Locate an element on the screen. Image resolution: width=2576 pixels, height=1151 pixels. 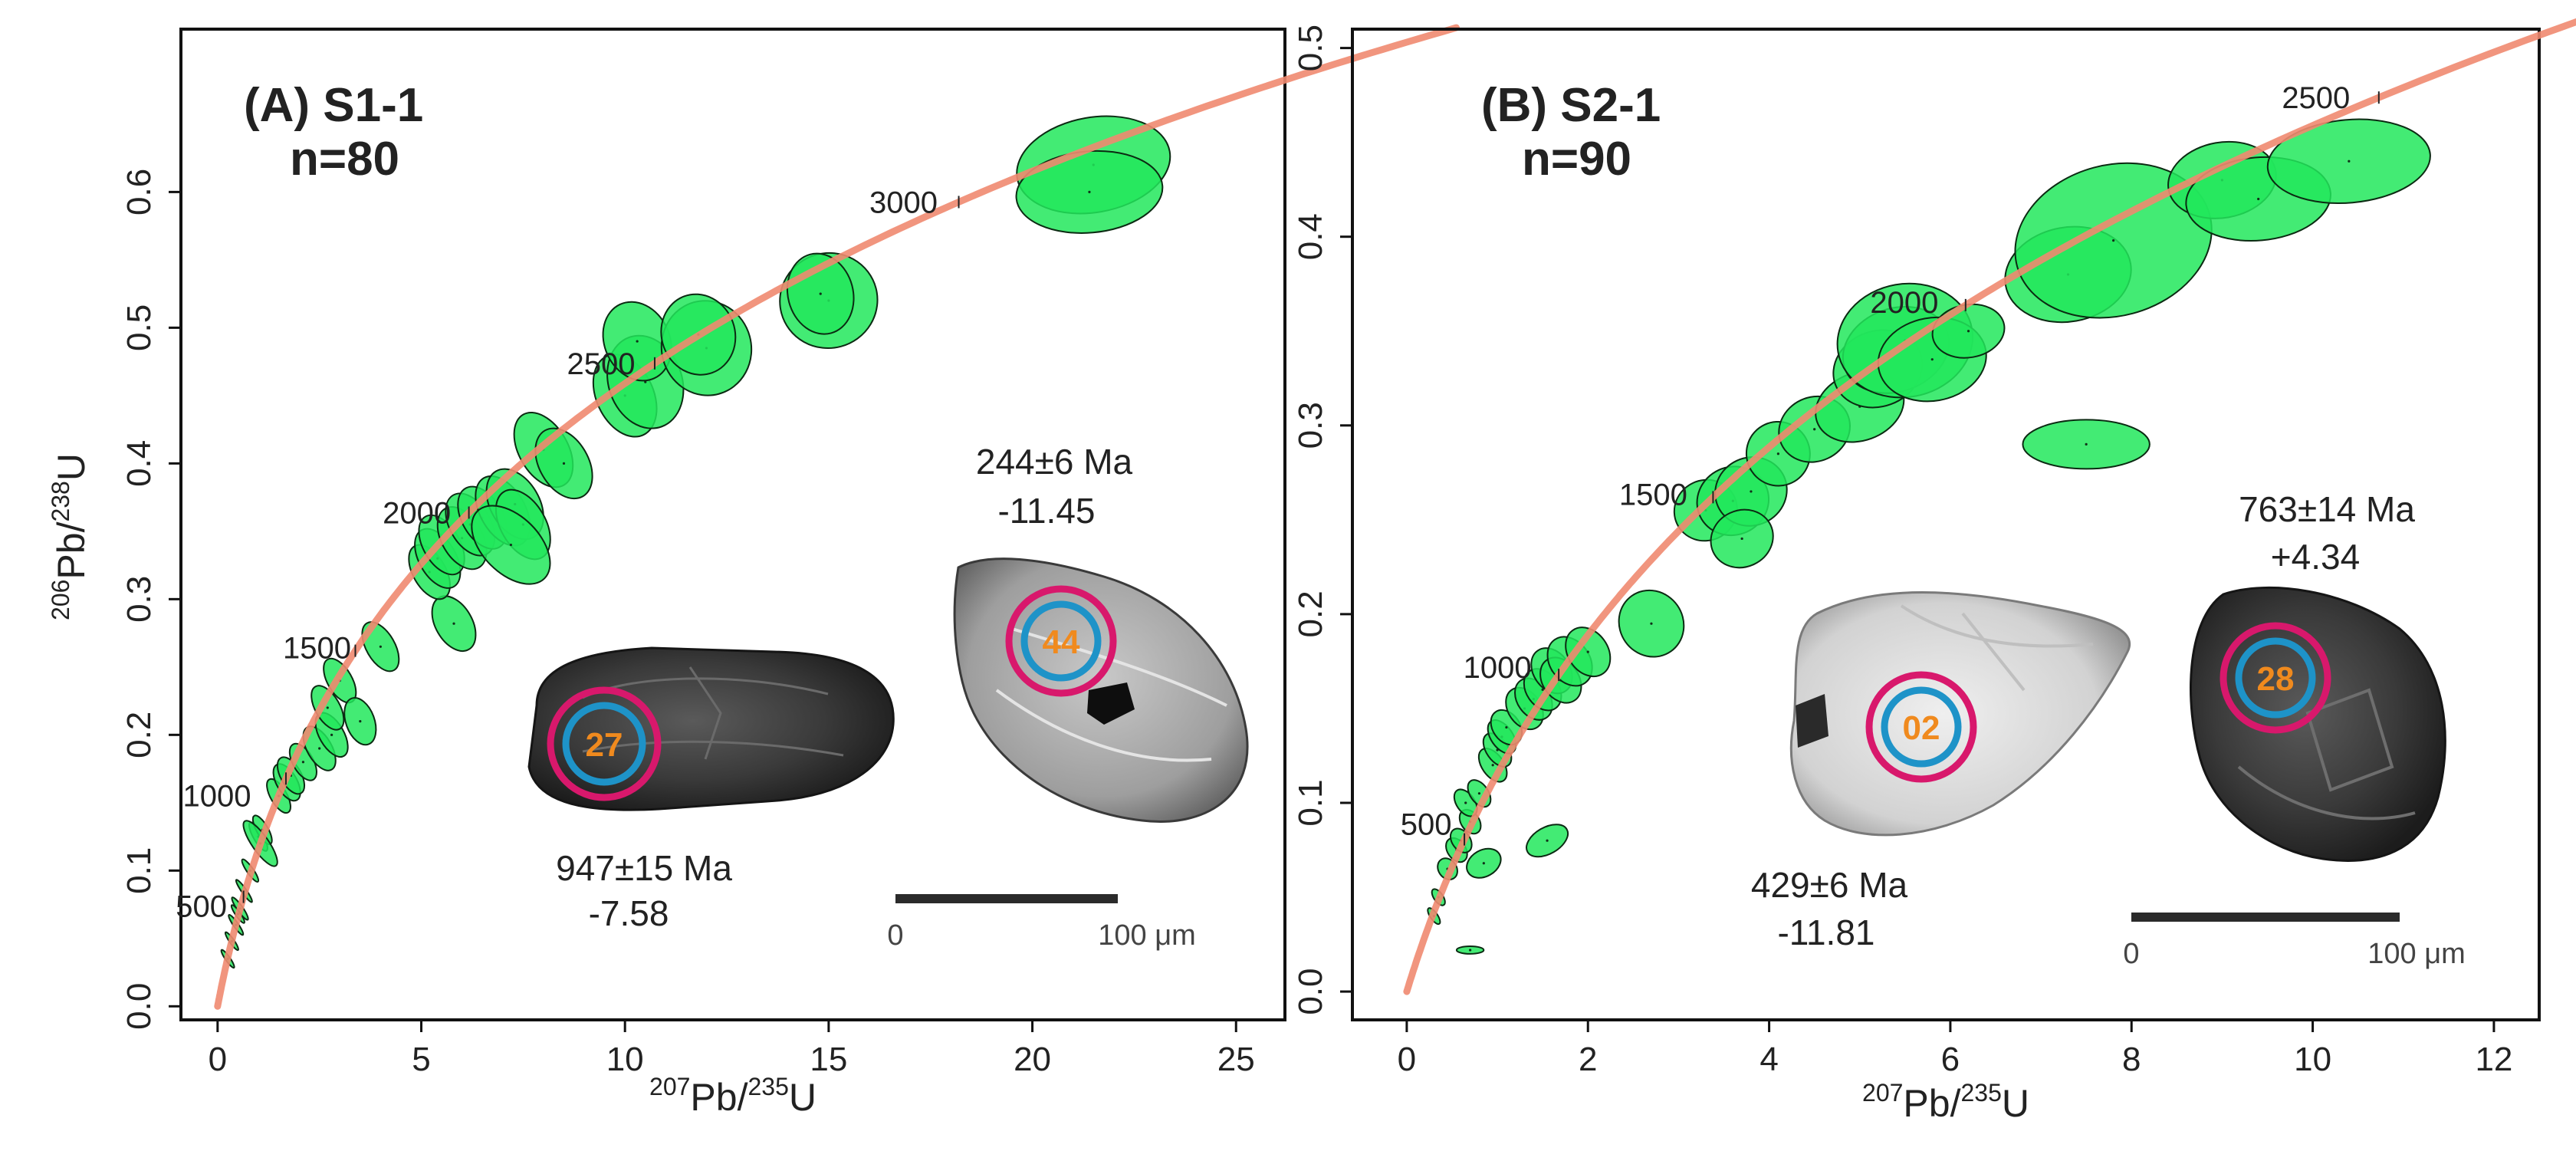
x-tick-label: 12 is located at coordinates (2493, 1059).